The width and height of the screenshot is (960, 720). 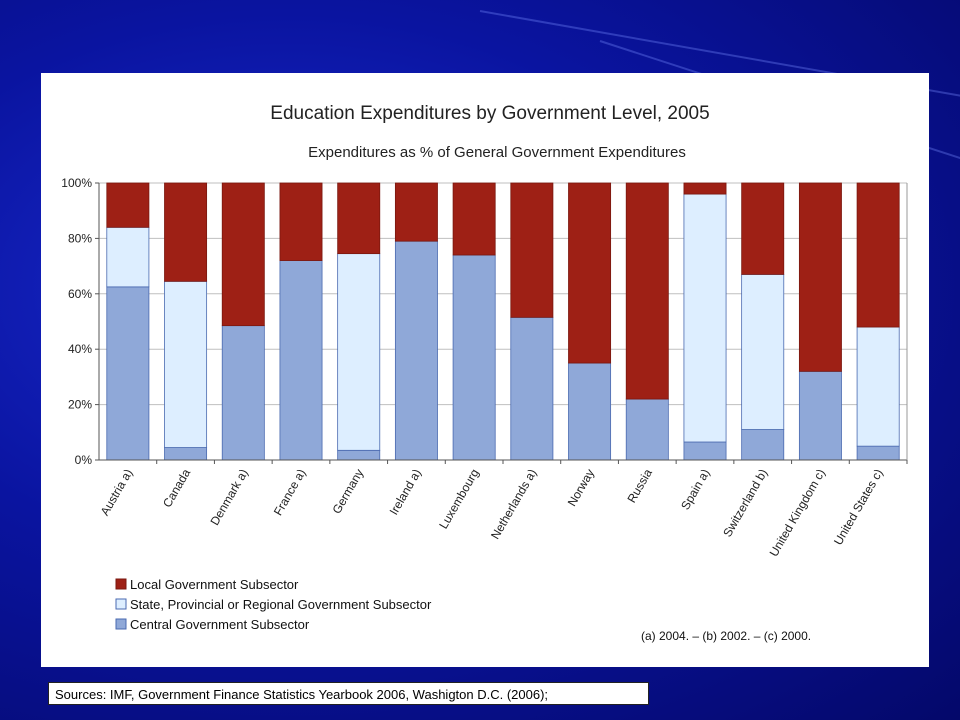 I want to click on x-category-label: United States c), so click(x=858, y=507).